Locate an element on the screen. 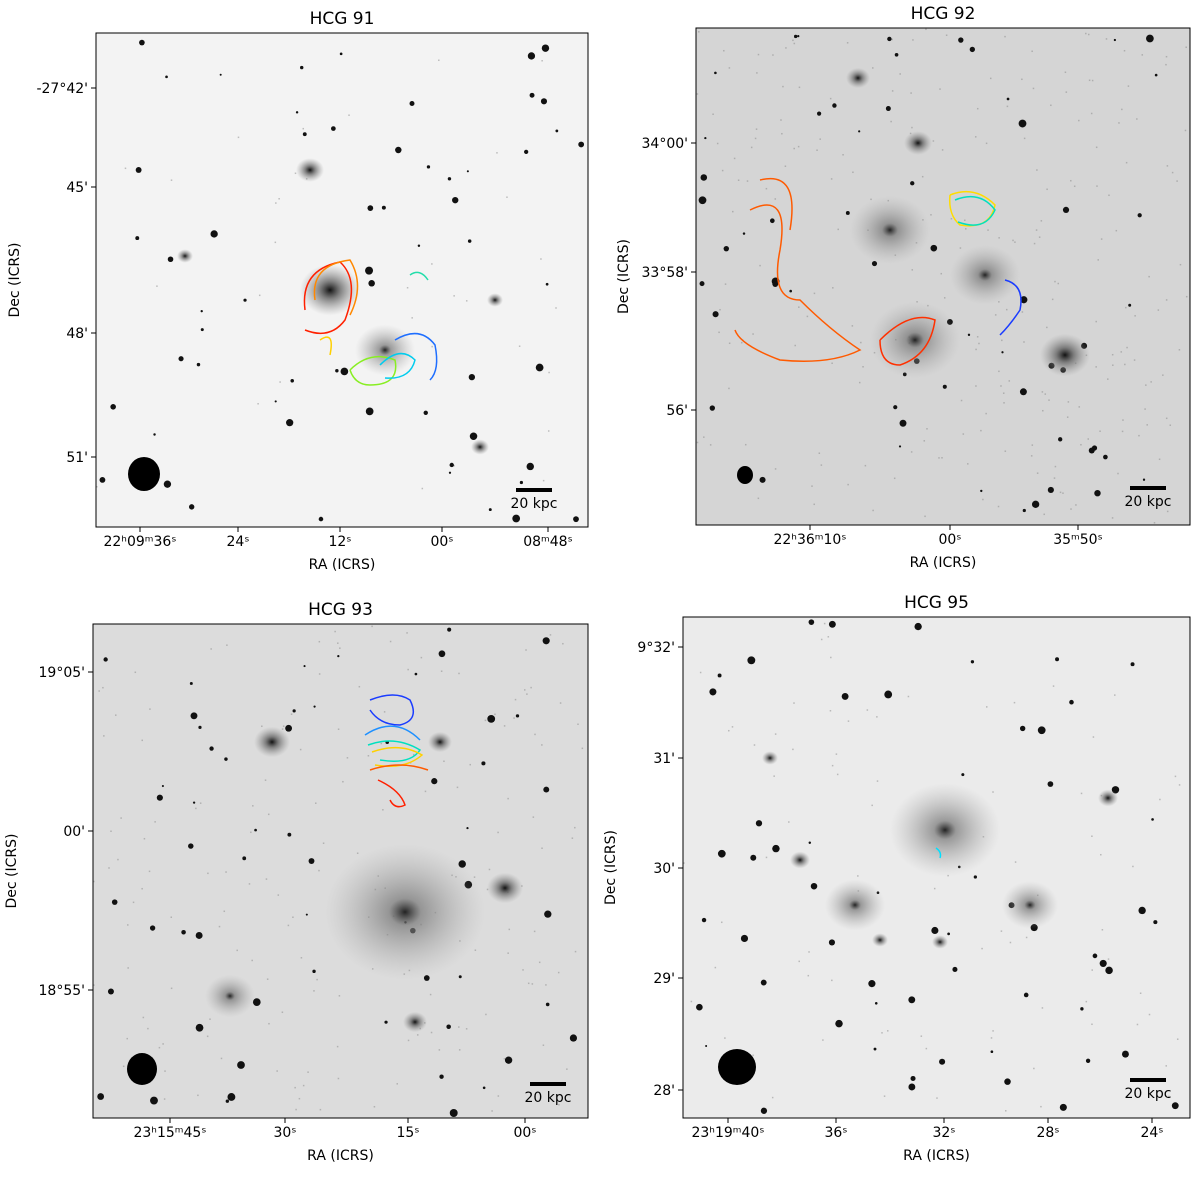  x-tick-label: 22ʰ36ᵐ10ˢ is located at coordinates (809, 540).